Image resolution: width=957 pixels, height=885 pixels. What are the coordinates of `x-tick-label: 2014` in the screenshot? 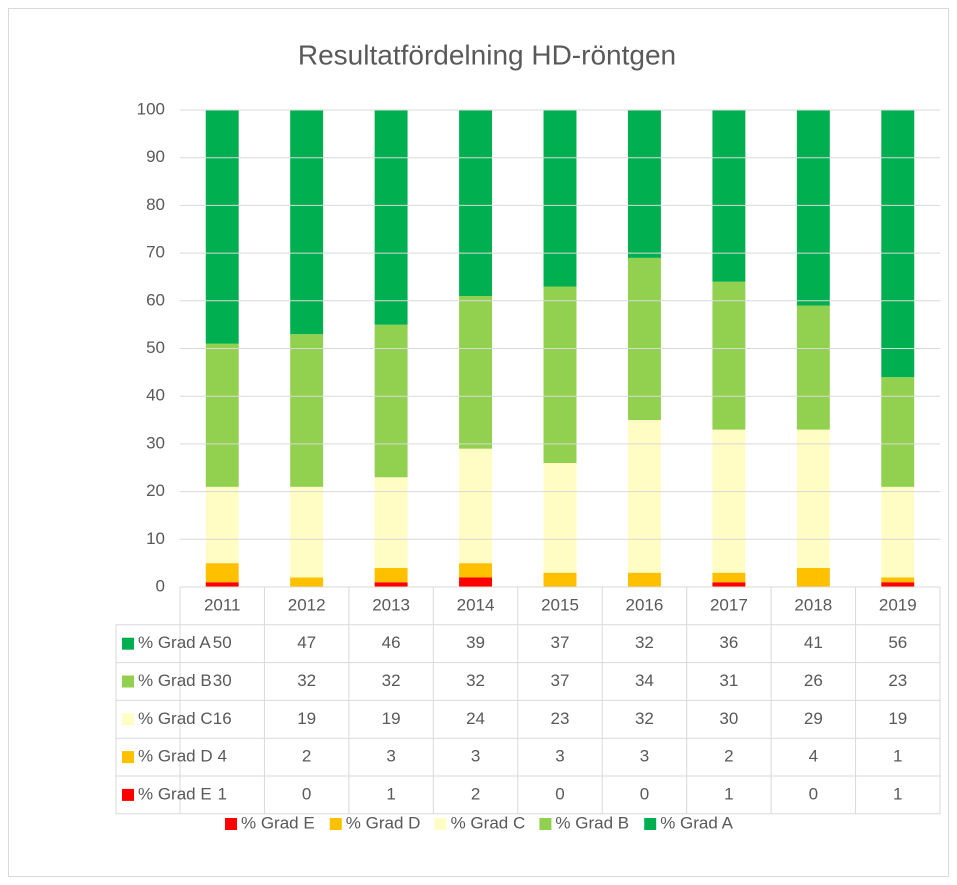 It's located at (476, 604).